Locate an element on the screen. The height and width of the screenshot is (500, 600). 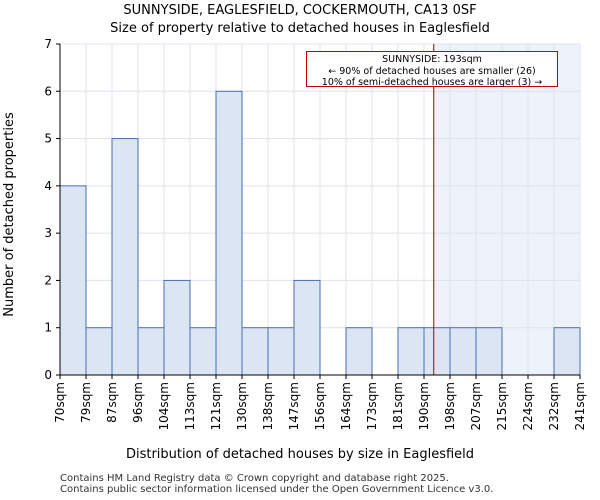
x-tick-label-79sqm: 79sqm is located at coordinates (86, 402).